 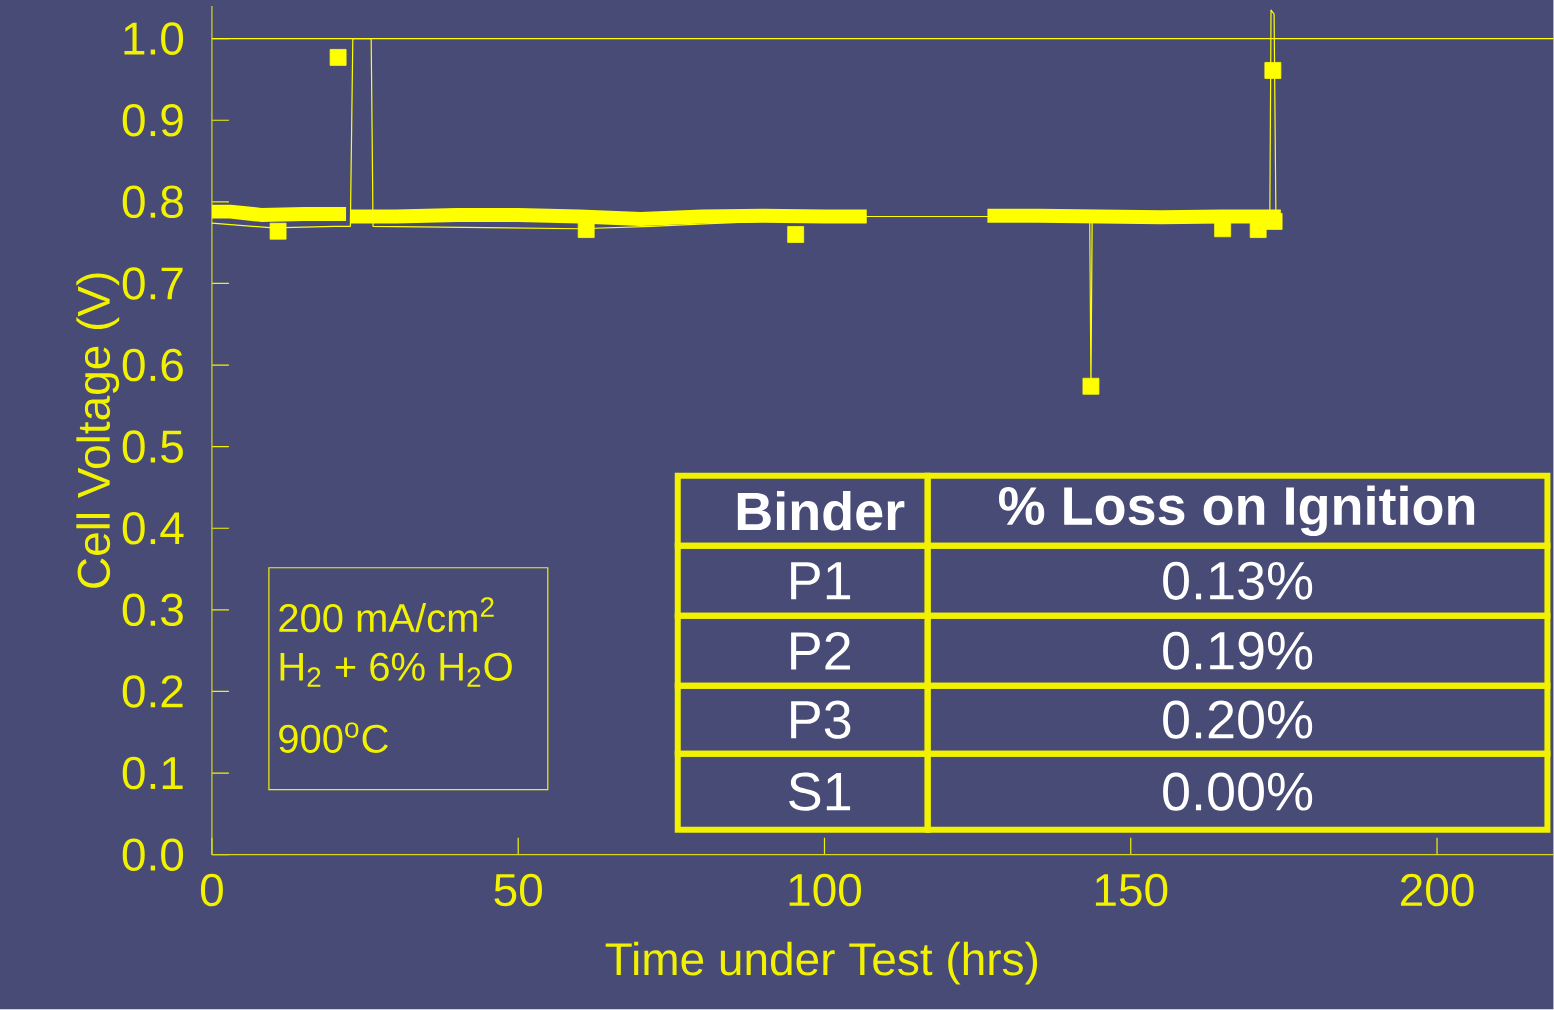 What do you see at coordinates (518, 890) in the screenshot?
I see `x-tick-label: 50` at bounding box center [518, 890].